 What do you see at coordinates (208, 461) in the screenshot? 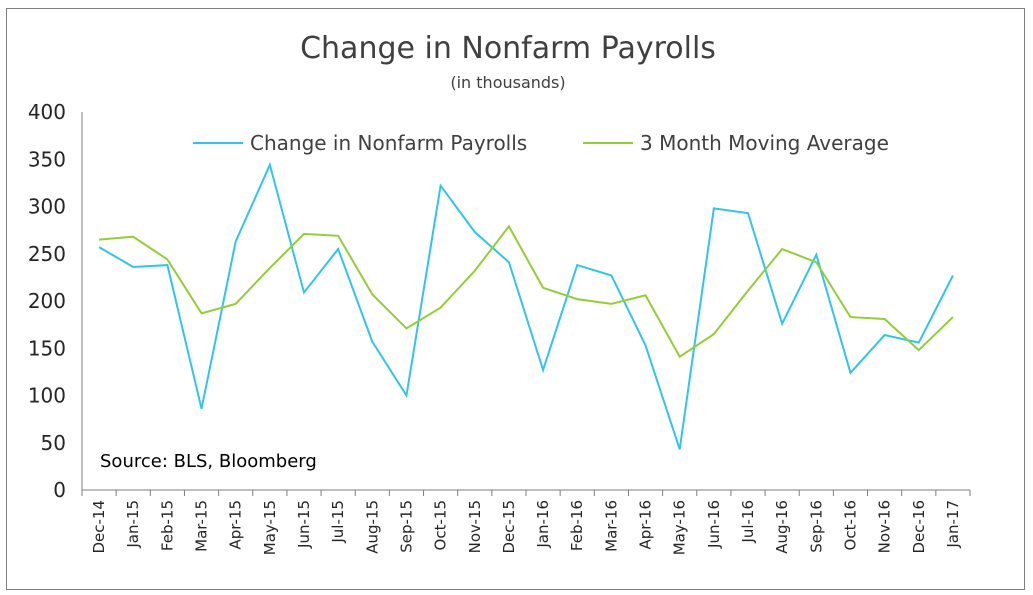
I see `source-annotation: Source: BLS, Bloomberg` at bounding box center [208, 461].